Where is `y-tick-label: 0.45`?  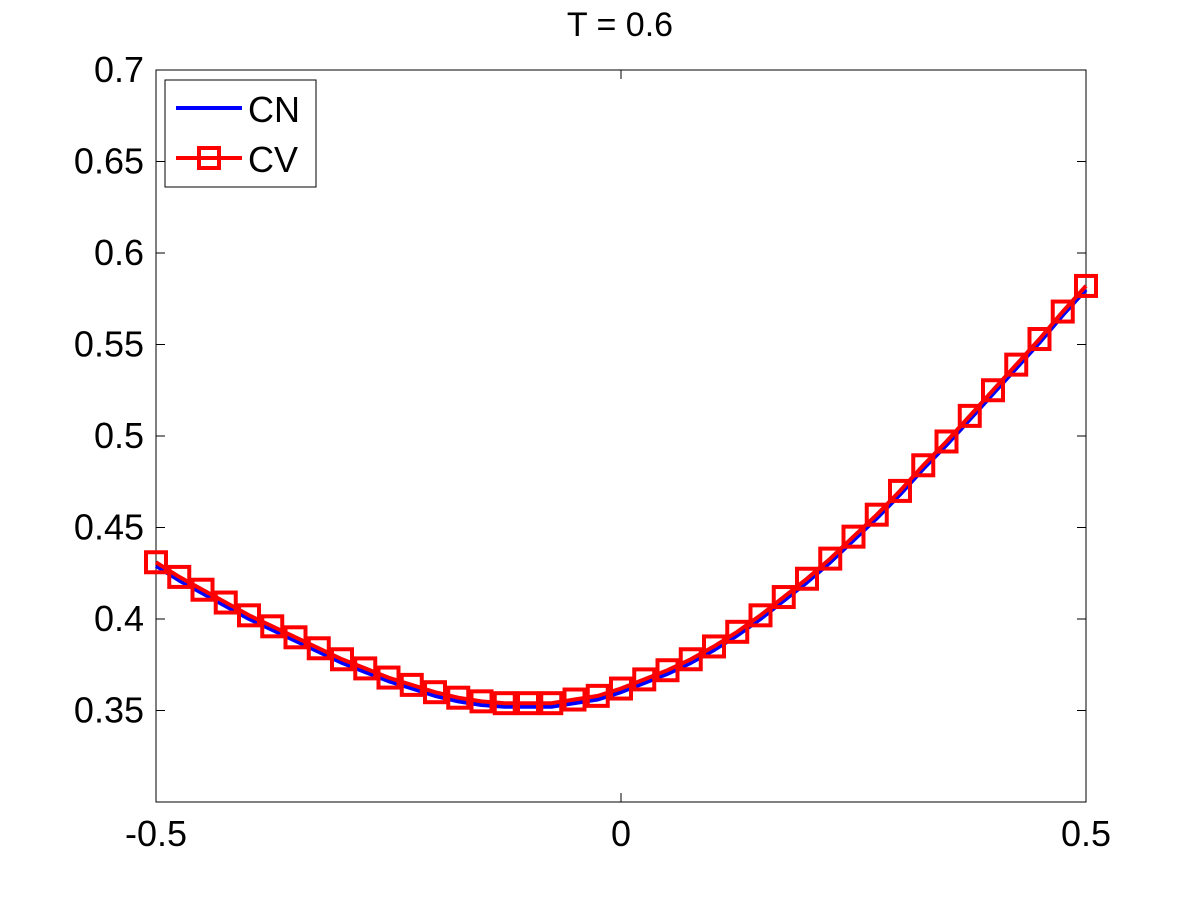 y-tick-label: 0.45 is located at coordinates (109, 527).